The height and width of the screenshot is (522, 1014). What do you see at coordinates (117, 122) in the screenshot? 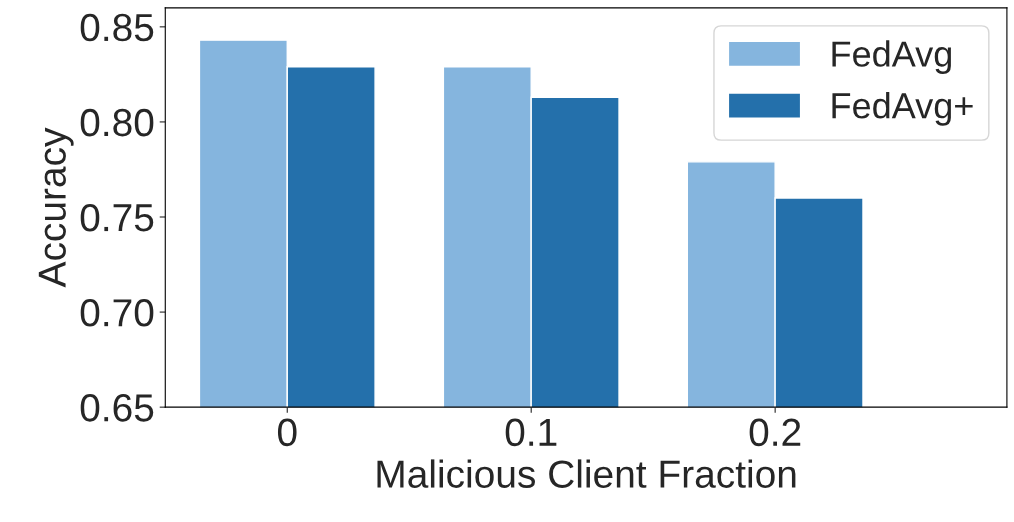
I see `y-tick-label: 0.80` at bounding box center [117, 122].